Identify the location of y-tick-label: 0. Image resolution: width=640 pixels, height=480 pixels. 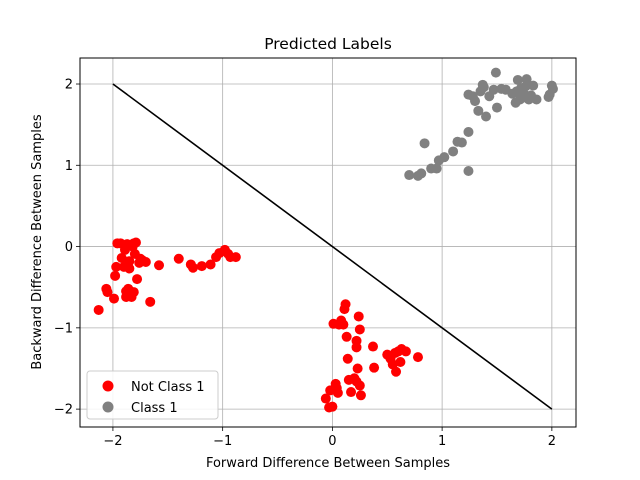
(69, 247).